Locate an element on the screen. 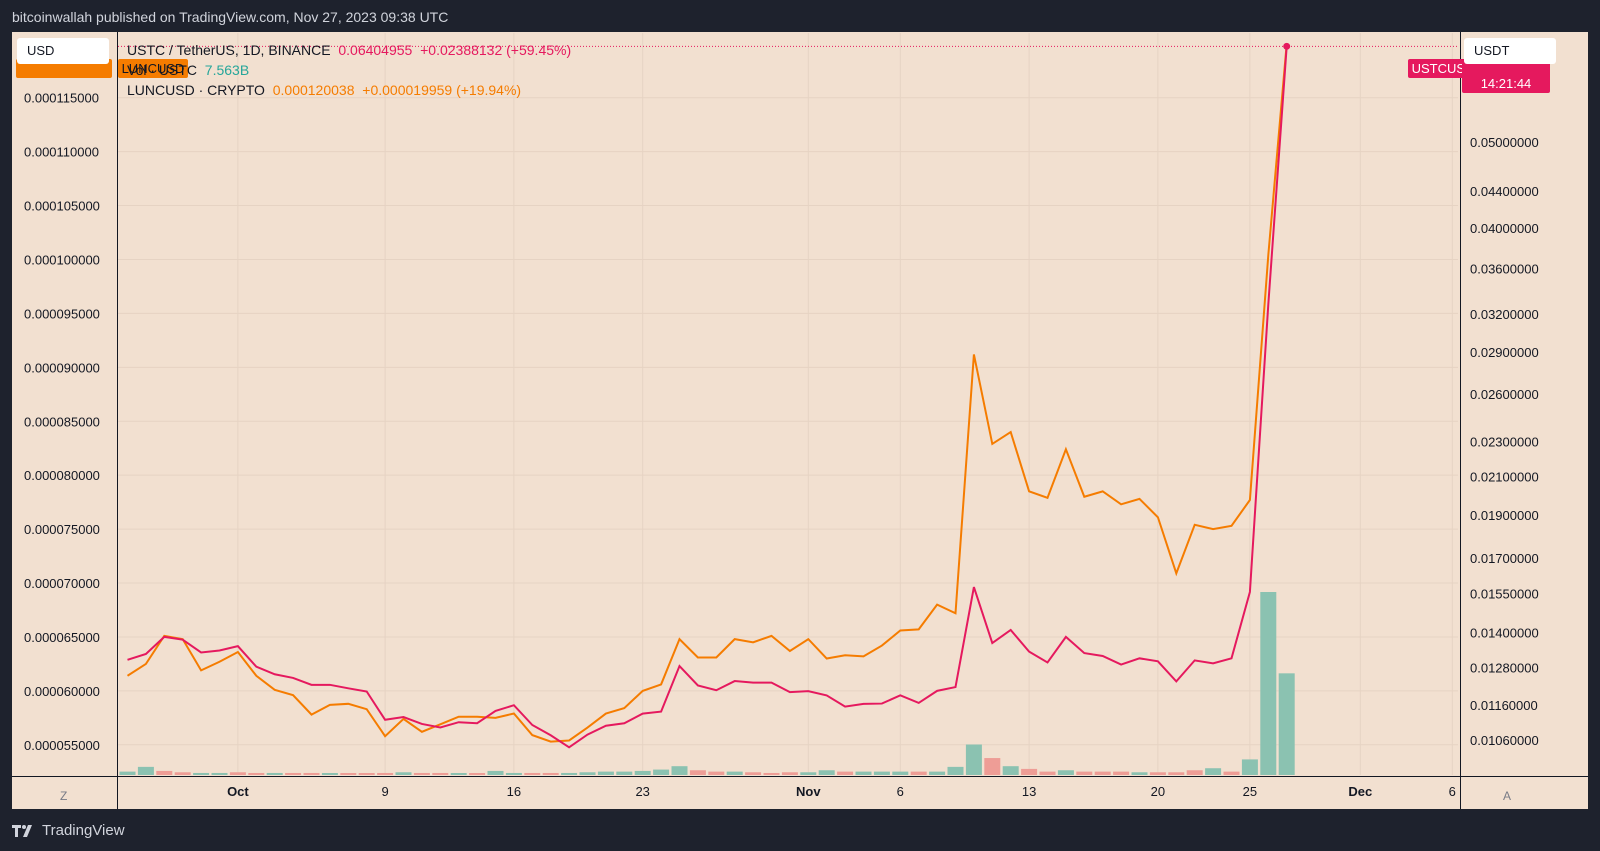 The image size is (1600, 851). right-scale-button: USDT is located at coordinates (1510, 51).